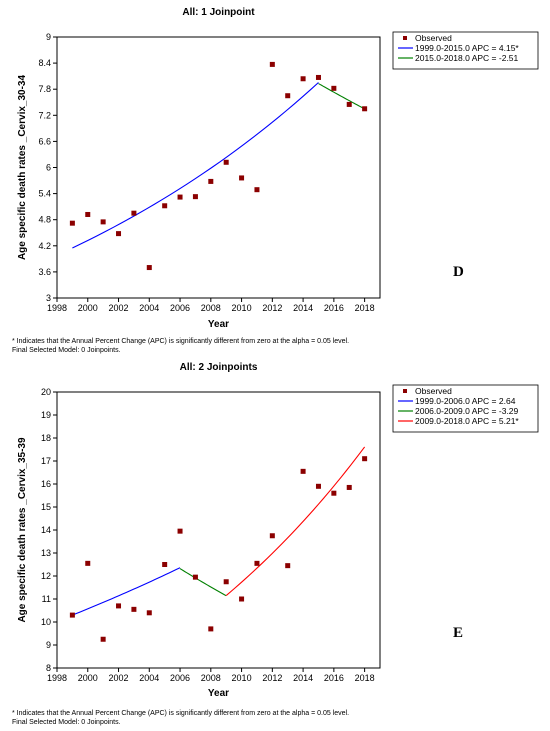 Image resolution: width=550 pixels, height=731 pixels. What do you see at coordinates (46, 461) in the screenshot?
I see `y-tick-label: 17` at bounding box center [46, 461].